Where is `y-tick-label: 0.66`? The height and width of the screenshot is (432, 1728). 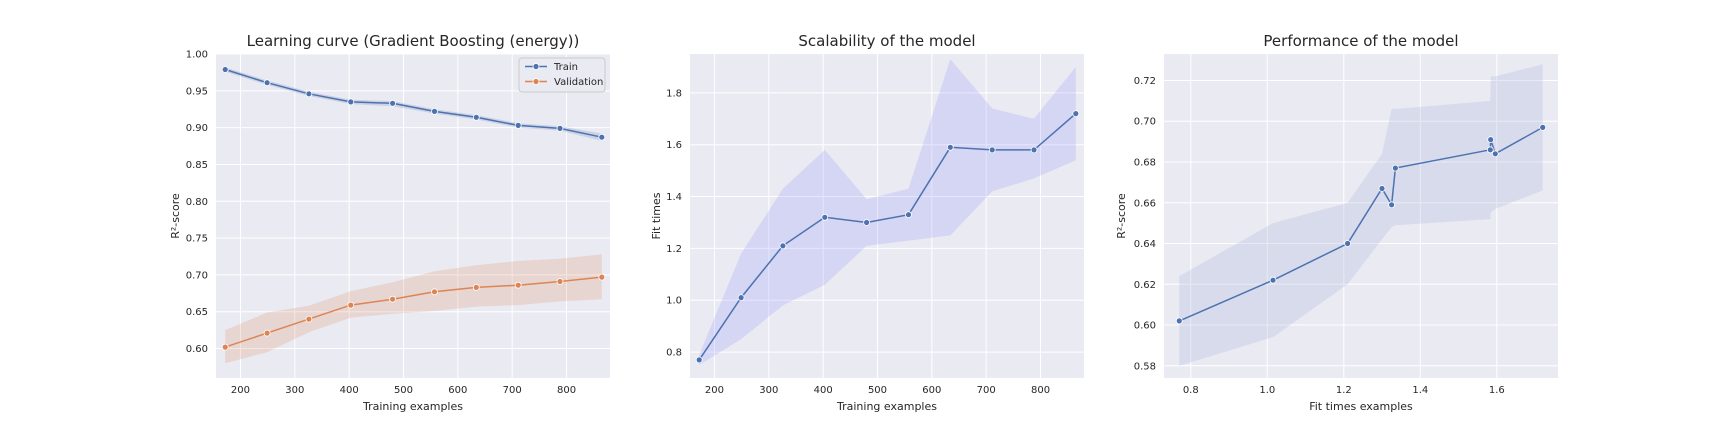
y-tick-label: 0.66 is located at coordinates (1145, 203).